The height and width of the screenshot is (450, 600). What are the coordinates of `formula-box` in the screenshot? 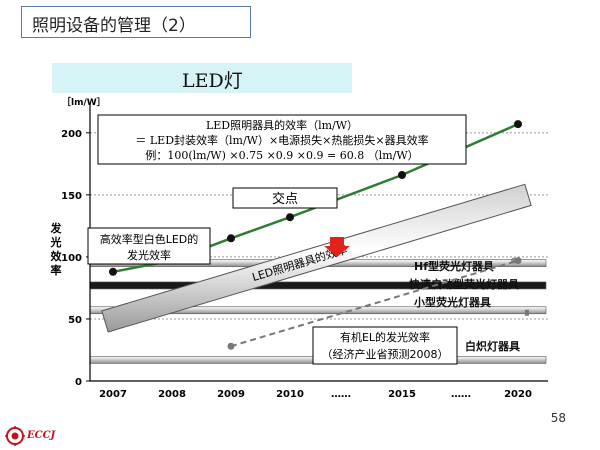 It's located at (282, 139).